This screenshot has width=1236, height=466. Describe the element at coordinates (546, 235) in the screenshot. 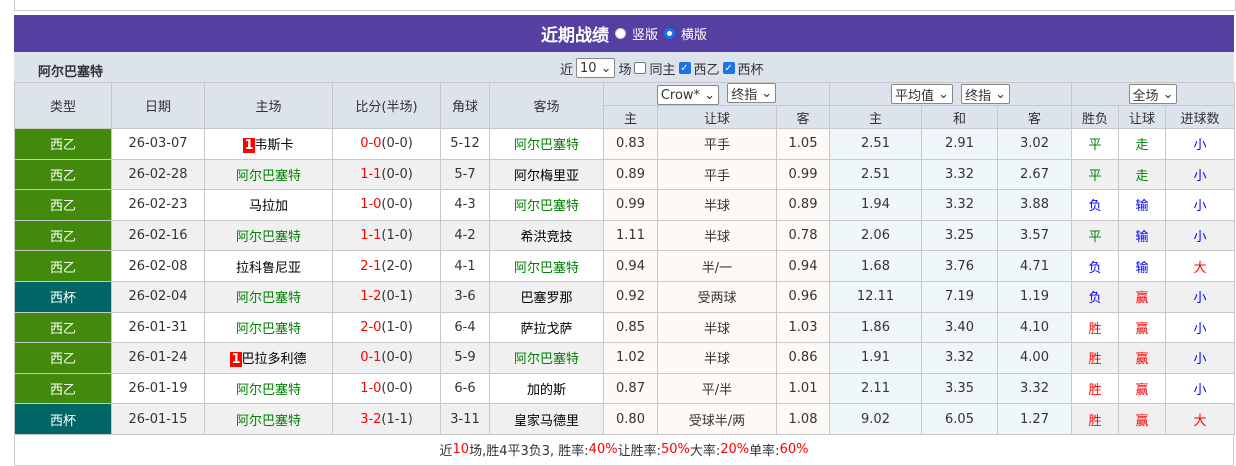

I see `away-team: 希洪竞技` at that location.